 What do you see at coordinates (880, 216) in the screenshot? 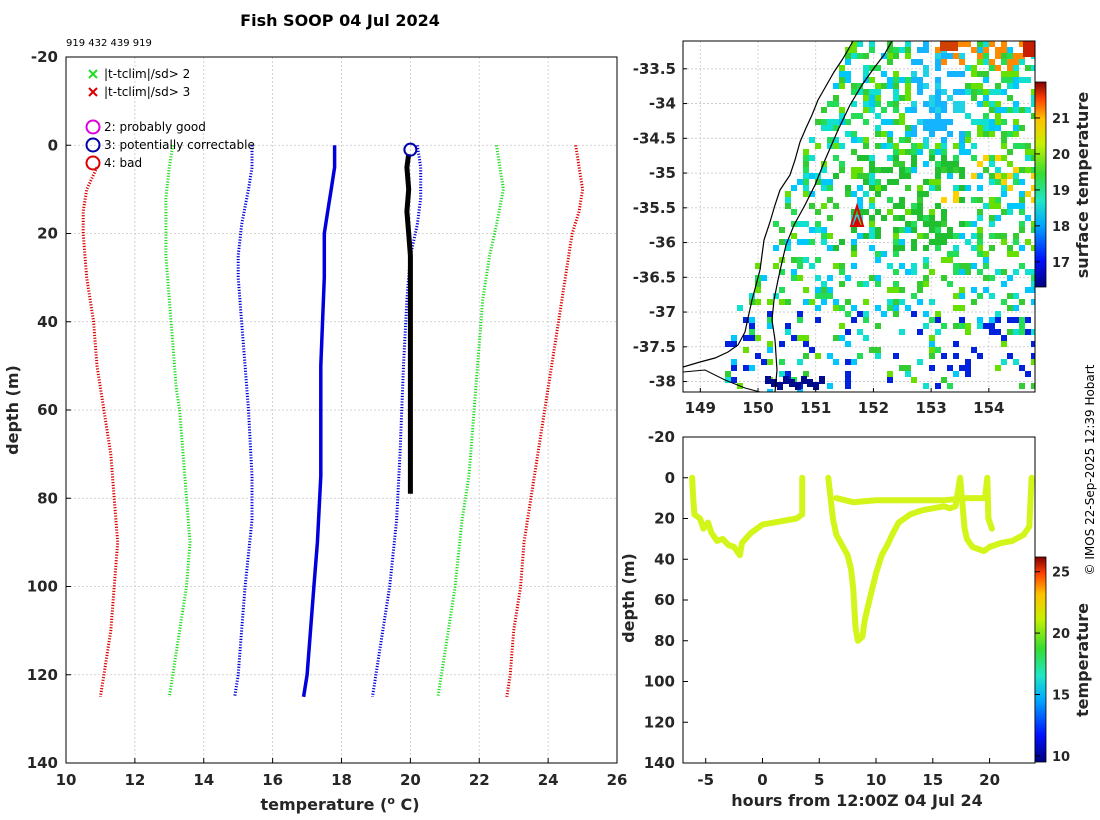
I see `sst-pixels` at bounding box center [880, 216].